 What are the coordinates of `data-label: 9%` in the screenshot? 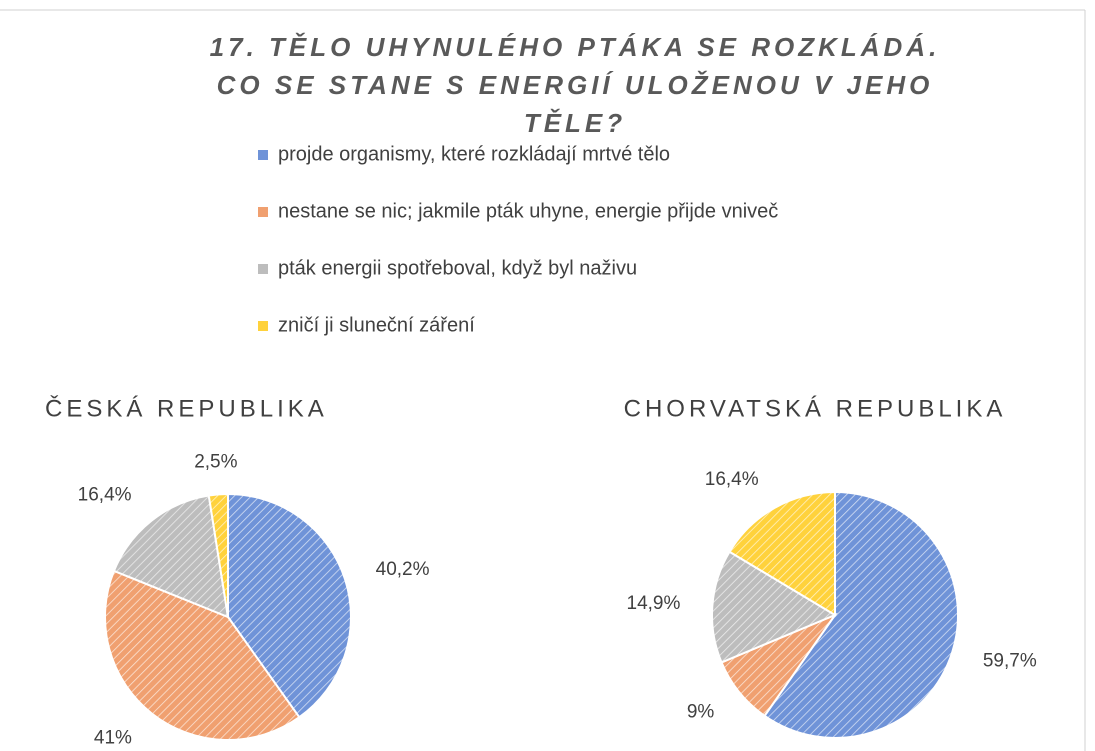 It's located at (701, 711).